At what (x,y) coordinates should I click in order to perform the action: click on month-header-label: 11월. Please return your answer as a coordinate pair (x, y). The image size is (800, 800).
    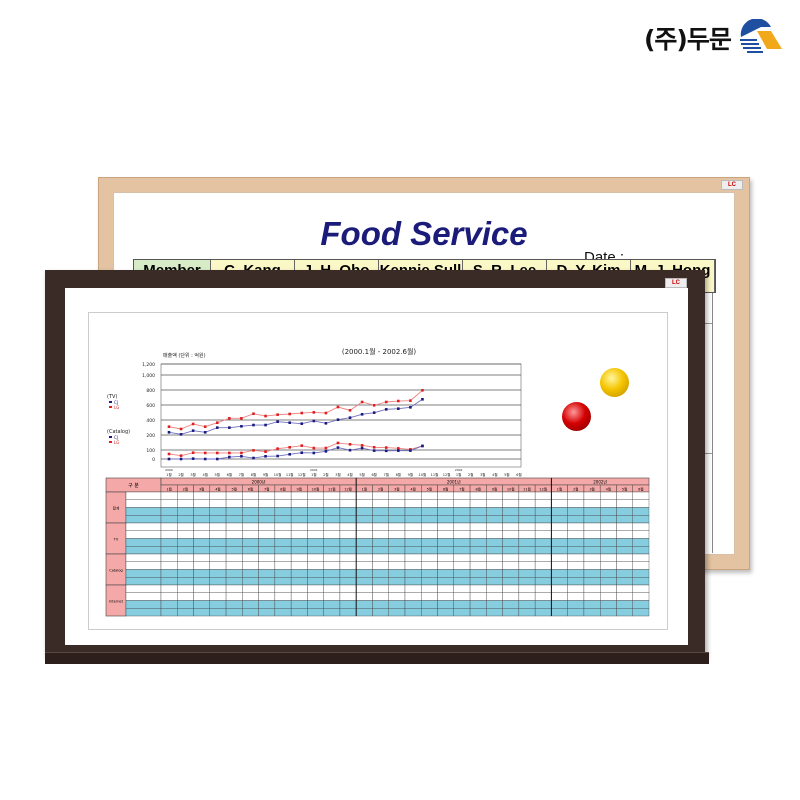
    Looking at the image, I should click on (527, 489).